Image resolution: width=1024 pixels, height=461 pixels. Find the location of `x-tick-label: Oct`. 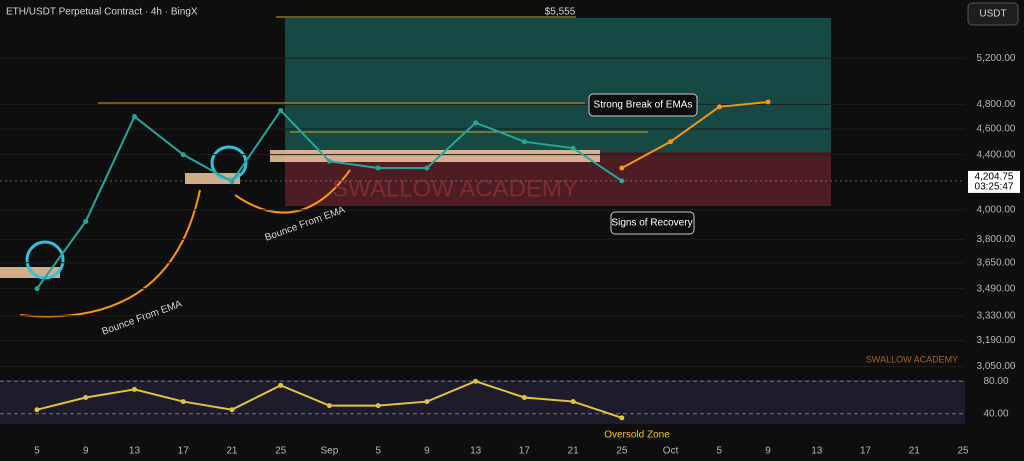

x-tick-label: Oct is located at coordinates (671, 451).